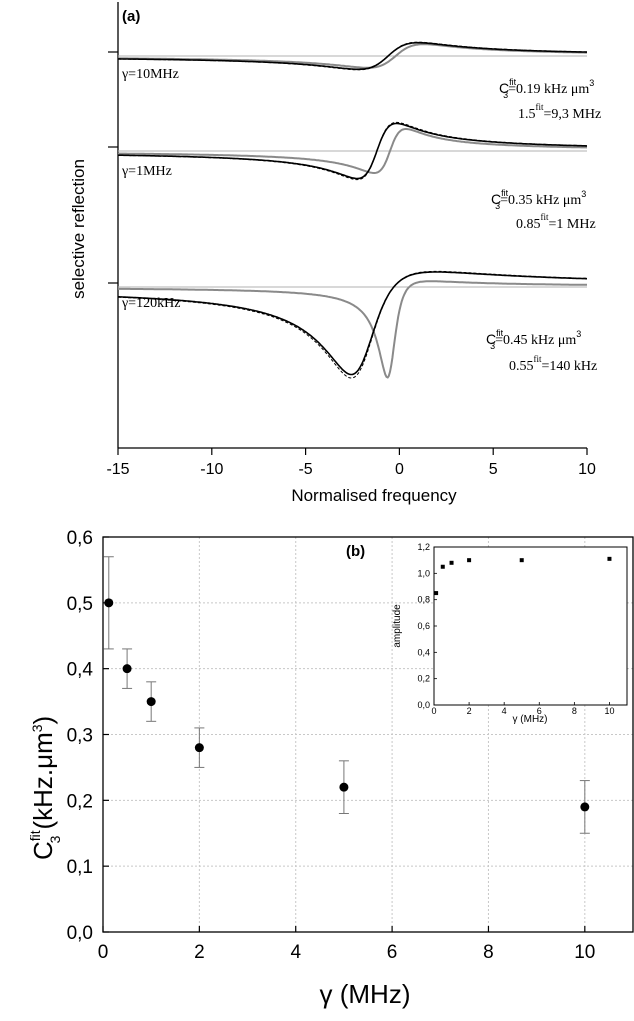 The height and width of the screenshot is (1021, 634). What do you see at coordinates (146, 171) in the screenshot?
I see `gamma-label-1mhz: γ=1MHz` at bounding box center [146, 171].